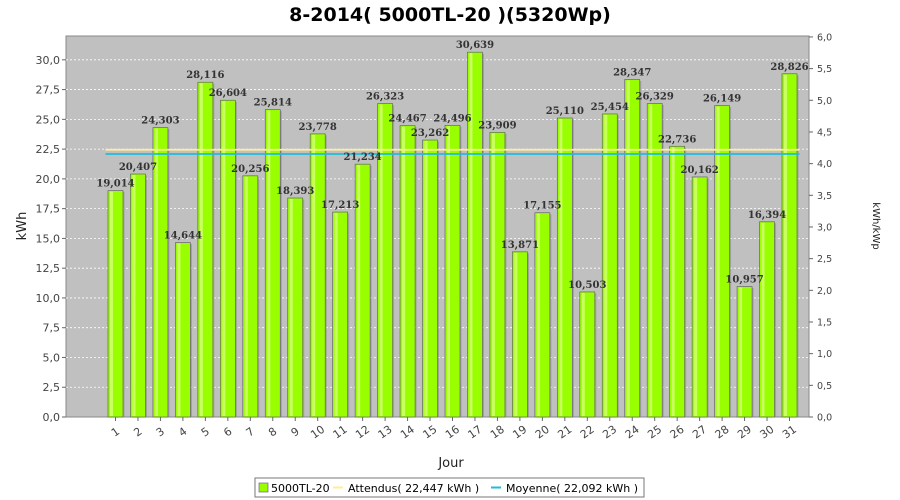 The width and height of the screenshot is (900, 500). Describe the element at coordinates (52, 357) in the screenshot. I see `y-tick-label: 5,0` at that location.